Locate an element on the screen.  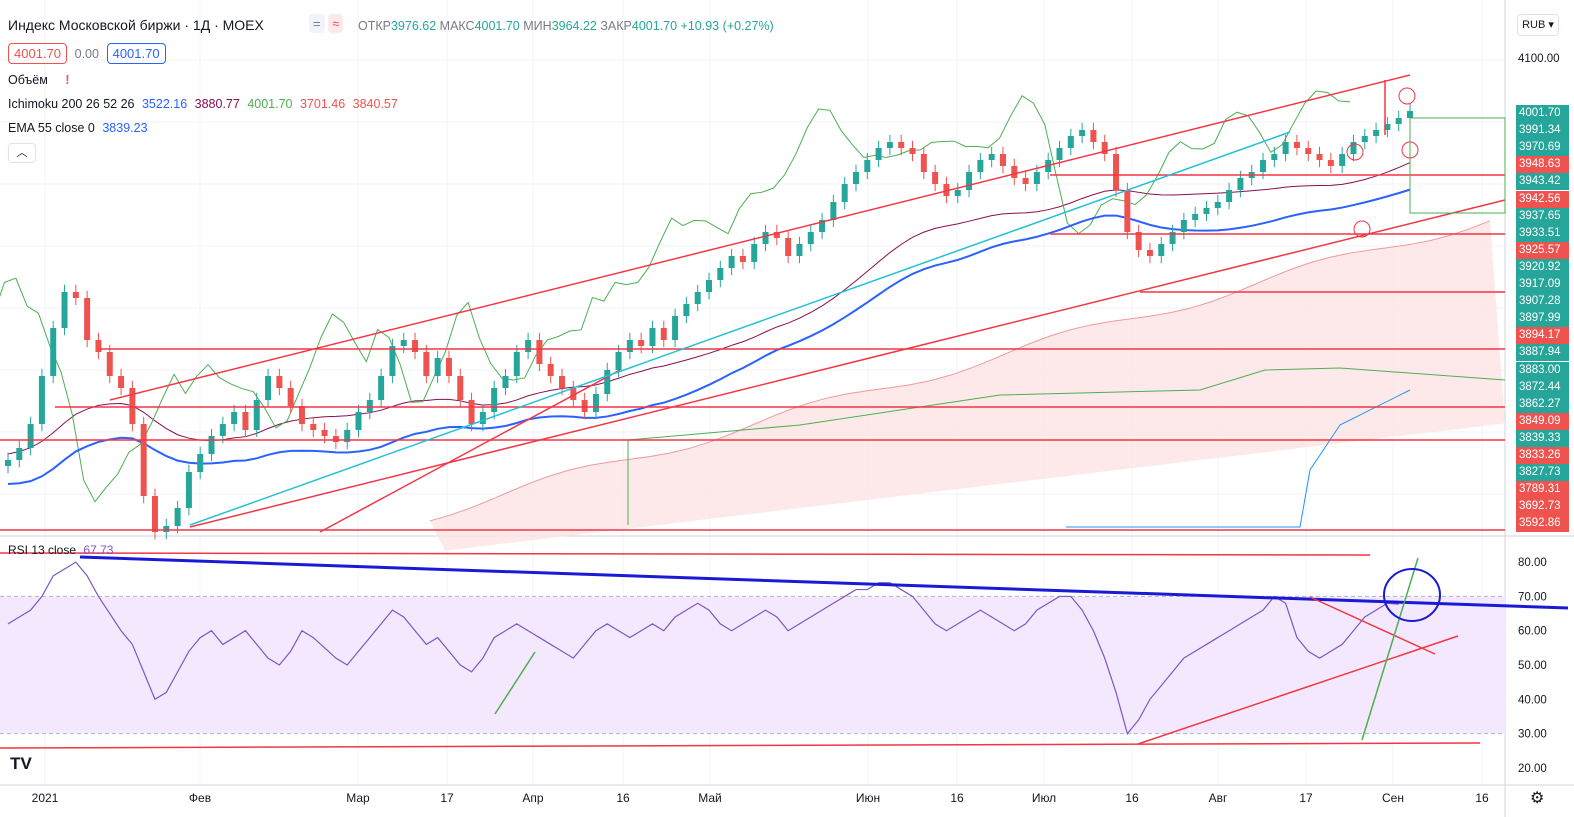
ask-price: 4001.70 is located at coordinates (136, 53).